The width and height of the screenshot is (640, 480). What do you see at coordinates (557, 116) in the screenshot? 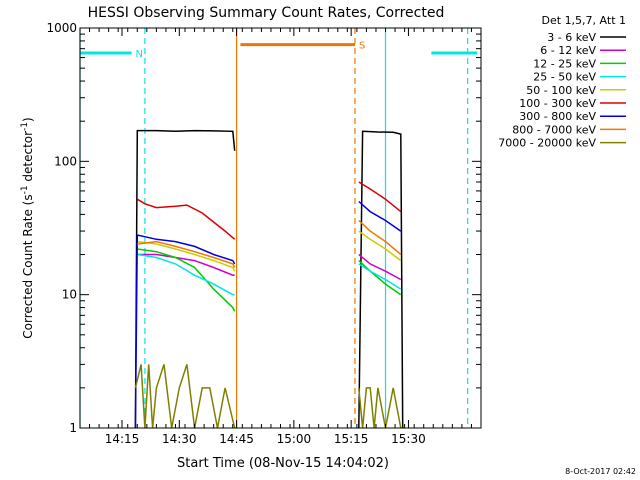
I see `legend-label-7: 300 - 800 keV` at bounding box center [557, 116].